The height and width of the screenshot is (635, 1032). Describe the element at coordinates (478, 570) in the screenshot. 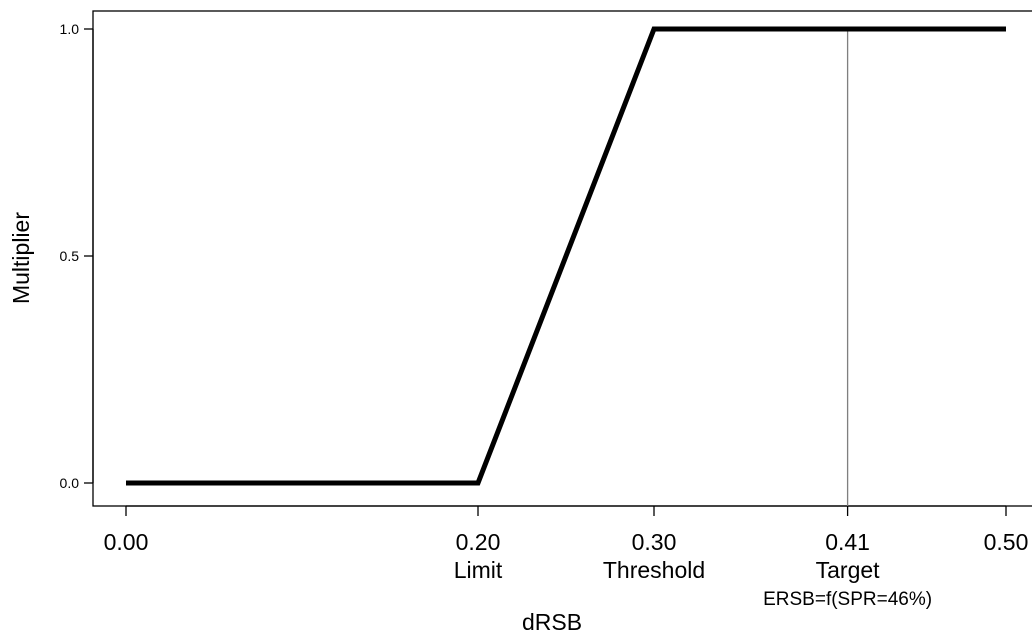

I see `x-tick-sublabel: Limit` at that location.